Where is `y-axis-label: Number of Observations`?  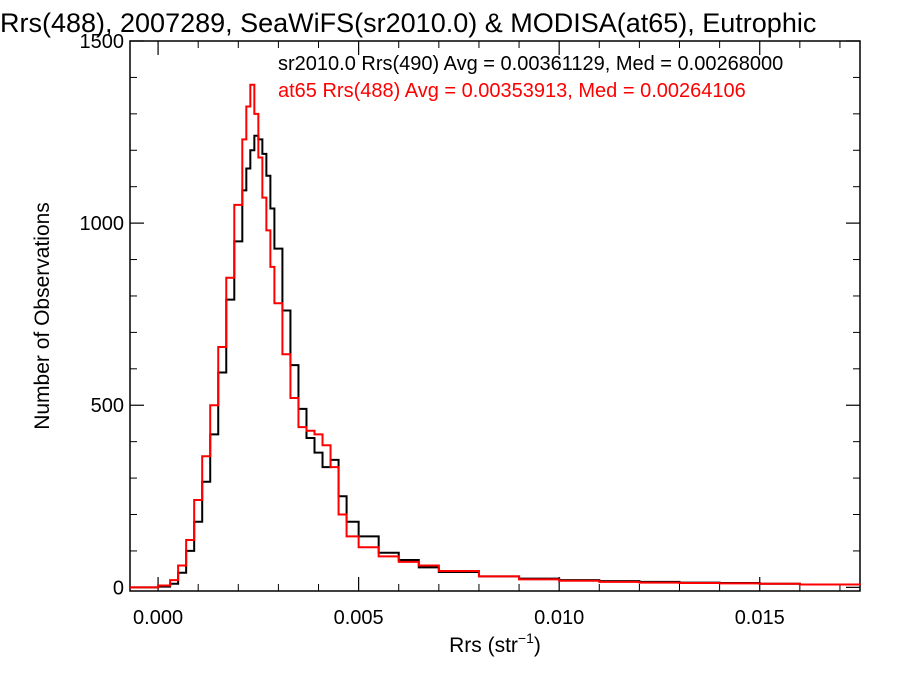
y-axis-label: Number of Observations is located at coordinates (42, 316).